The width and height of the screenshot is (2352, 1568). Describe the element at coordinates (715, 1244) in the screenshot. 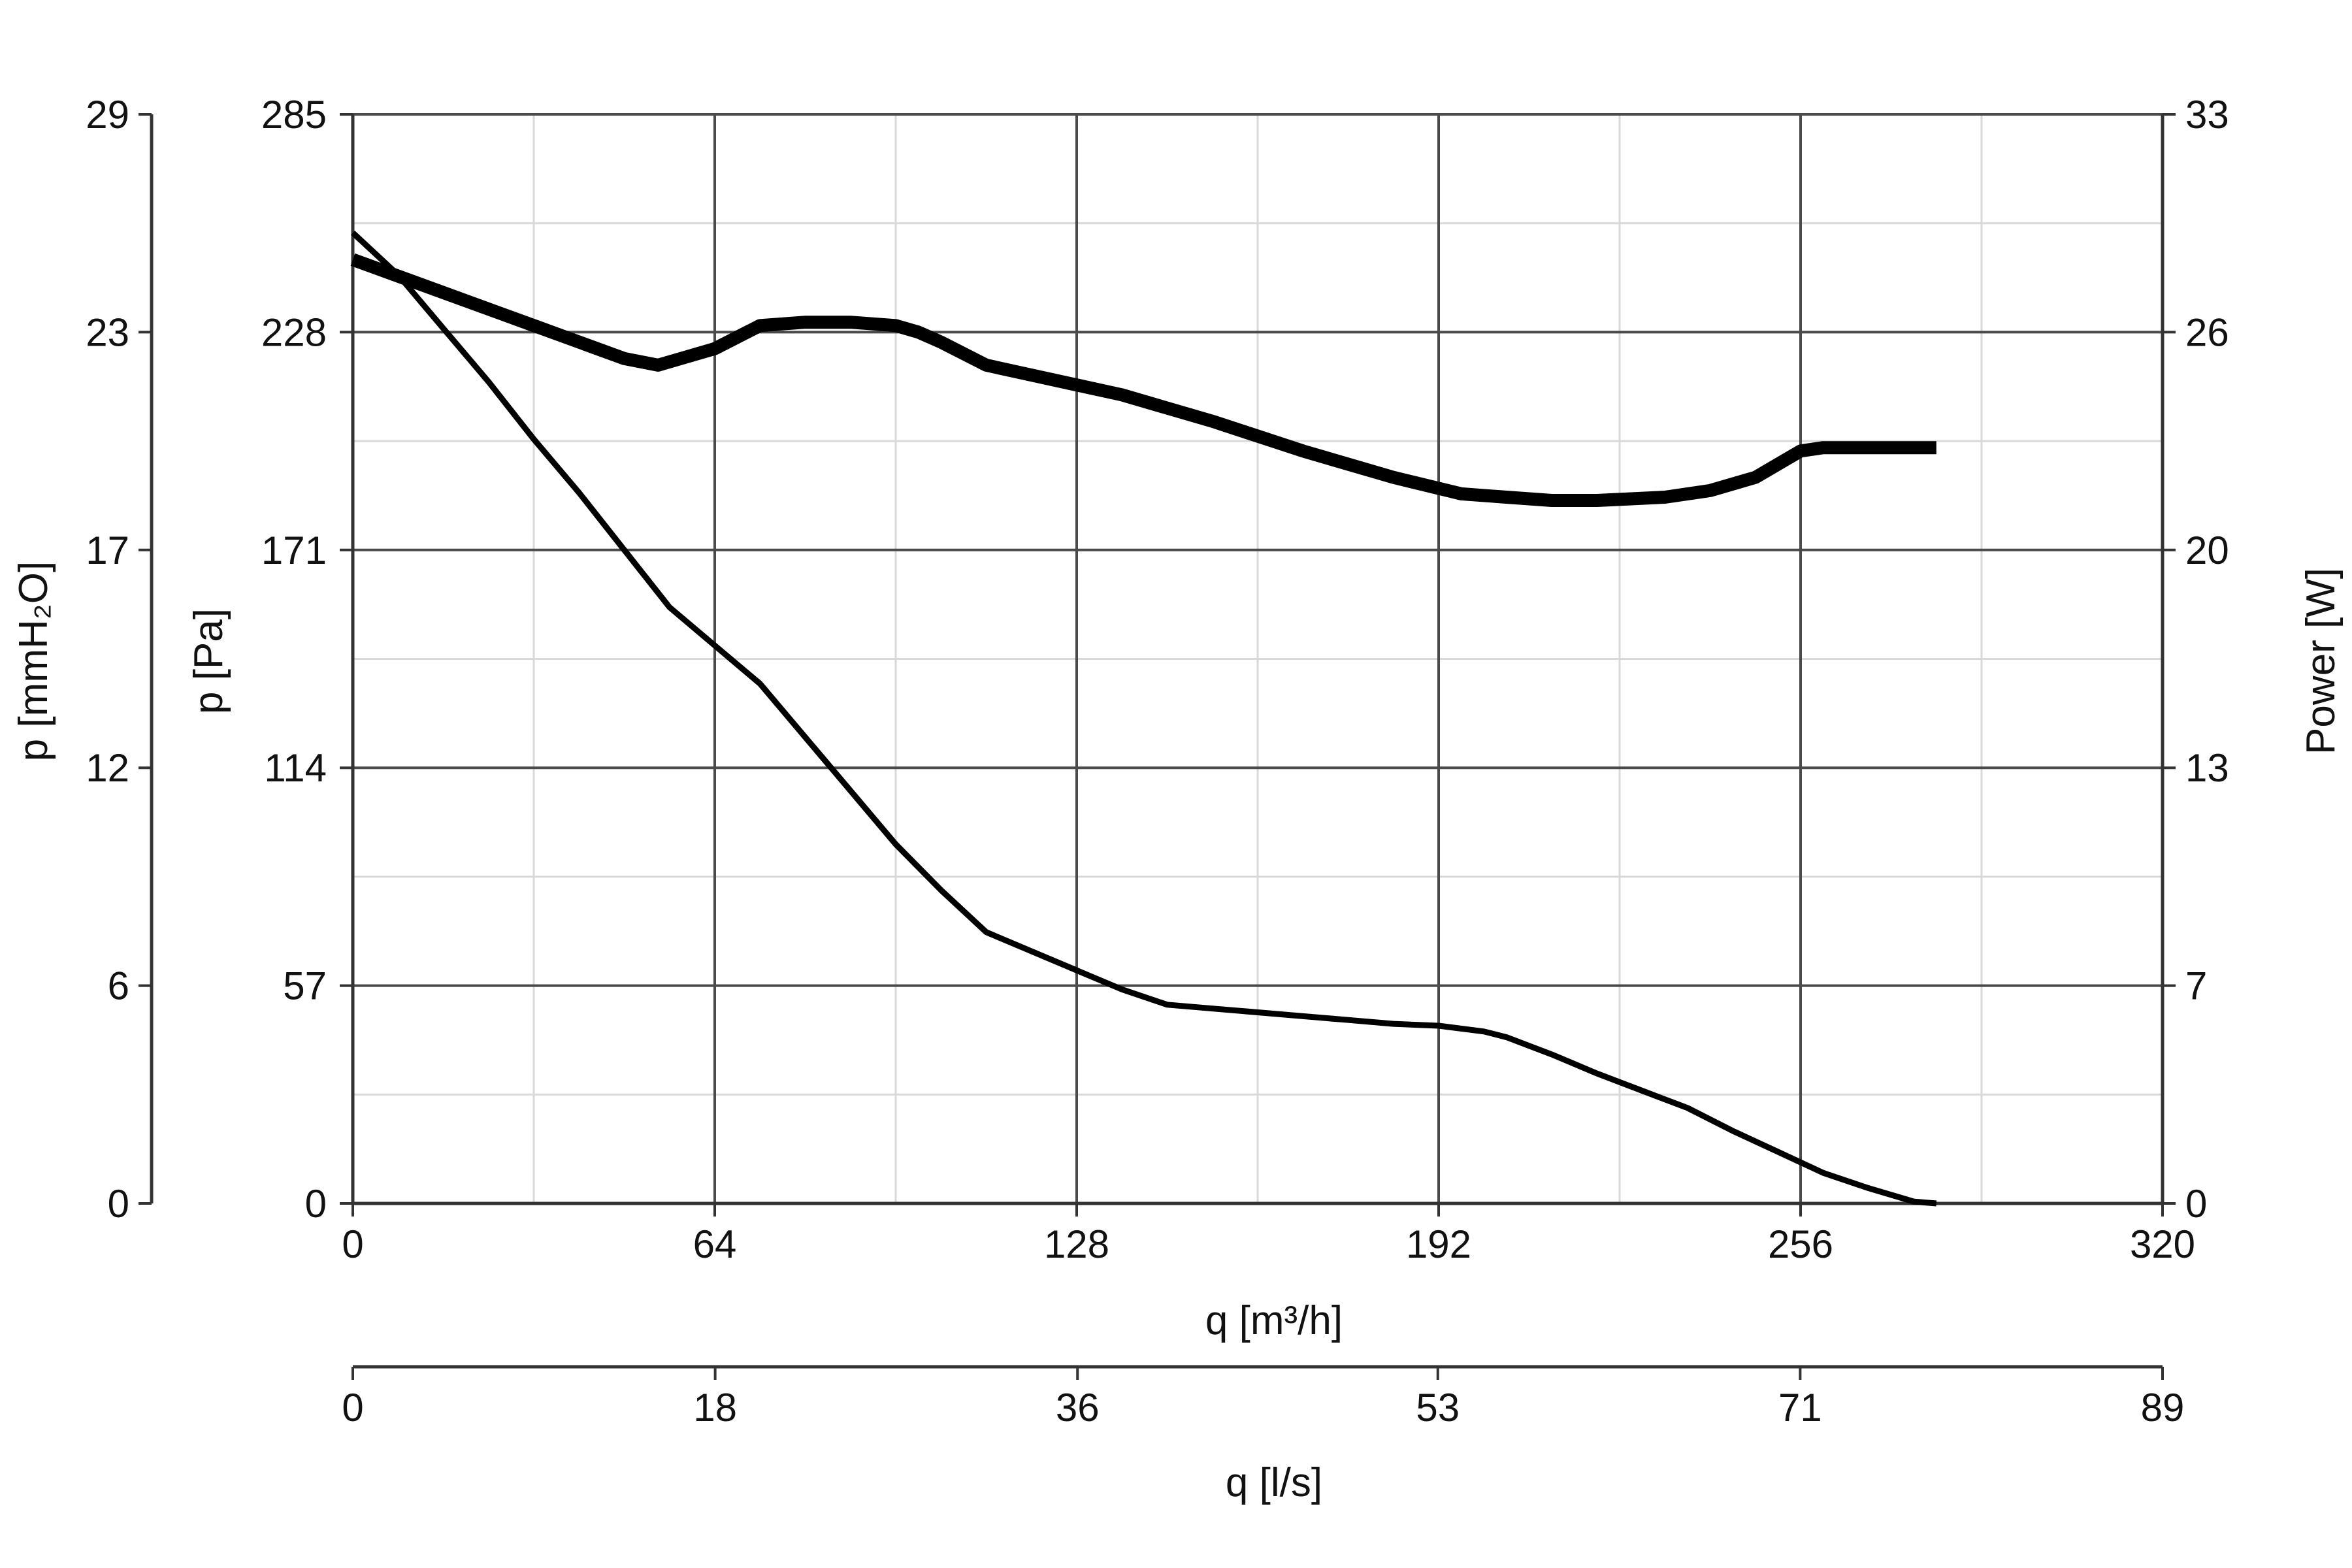

I see `x-tick-label: 64` at that location.